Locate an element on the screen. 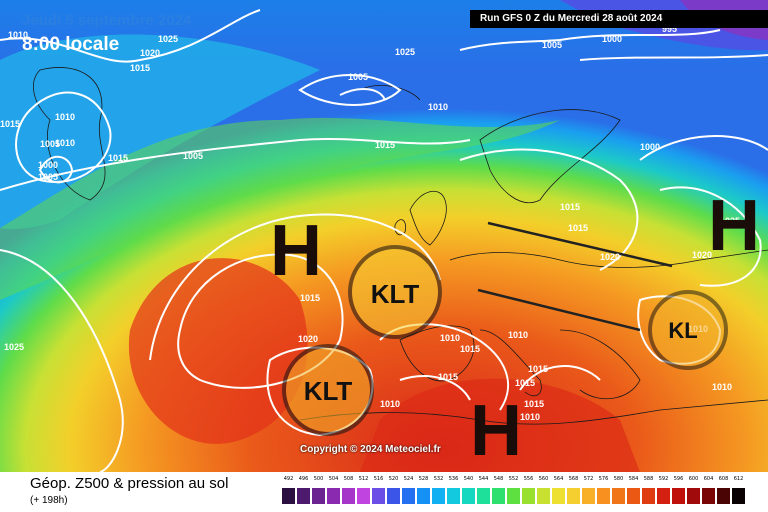 The height and width of the screenshot is (512, 768). scale-label: 600 is located at coordinates (693, 479).